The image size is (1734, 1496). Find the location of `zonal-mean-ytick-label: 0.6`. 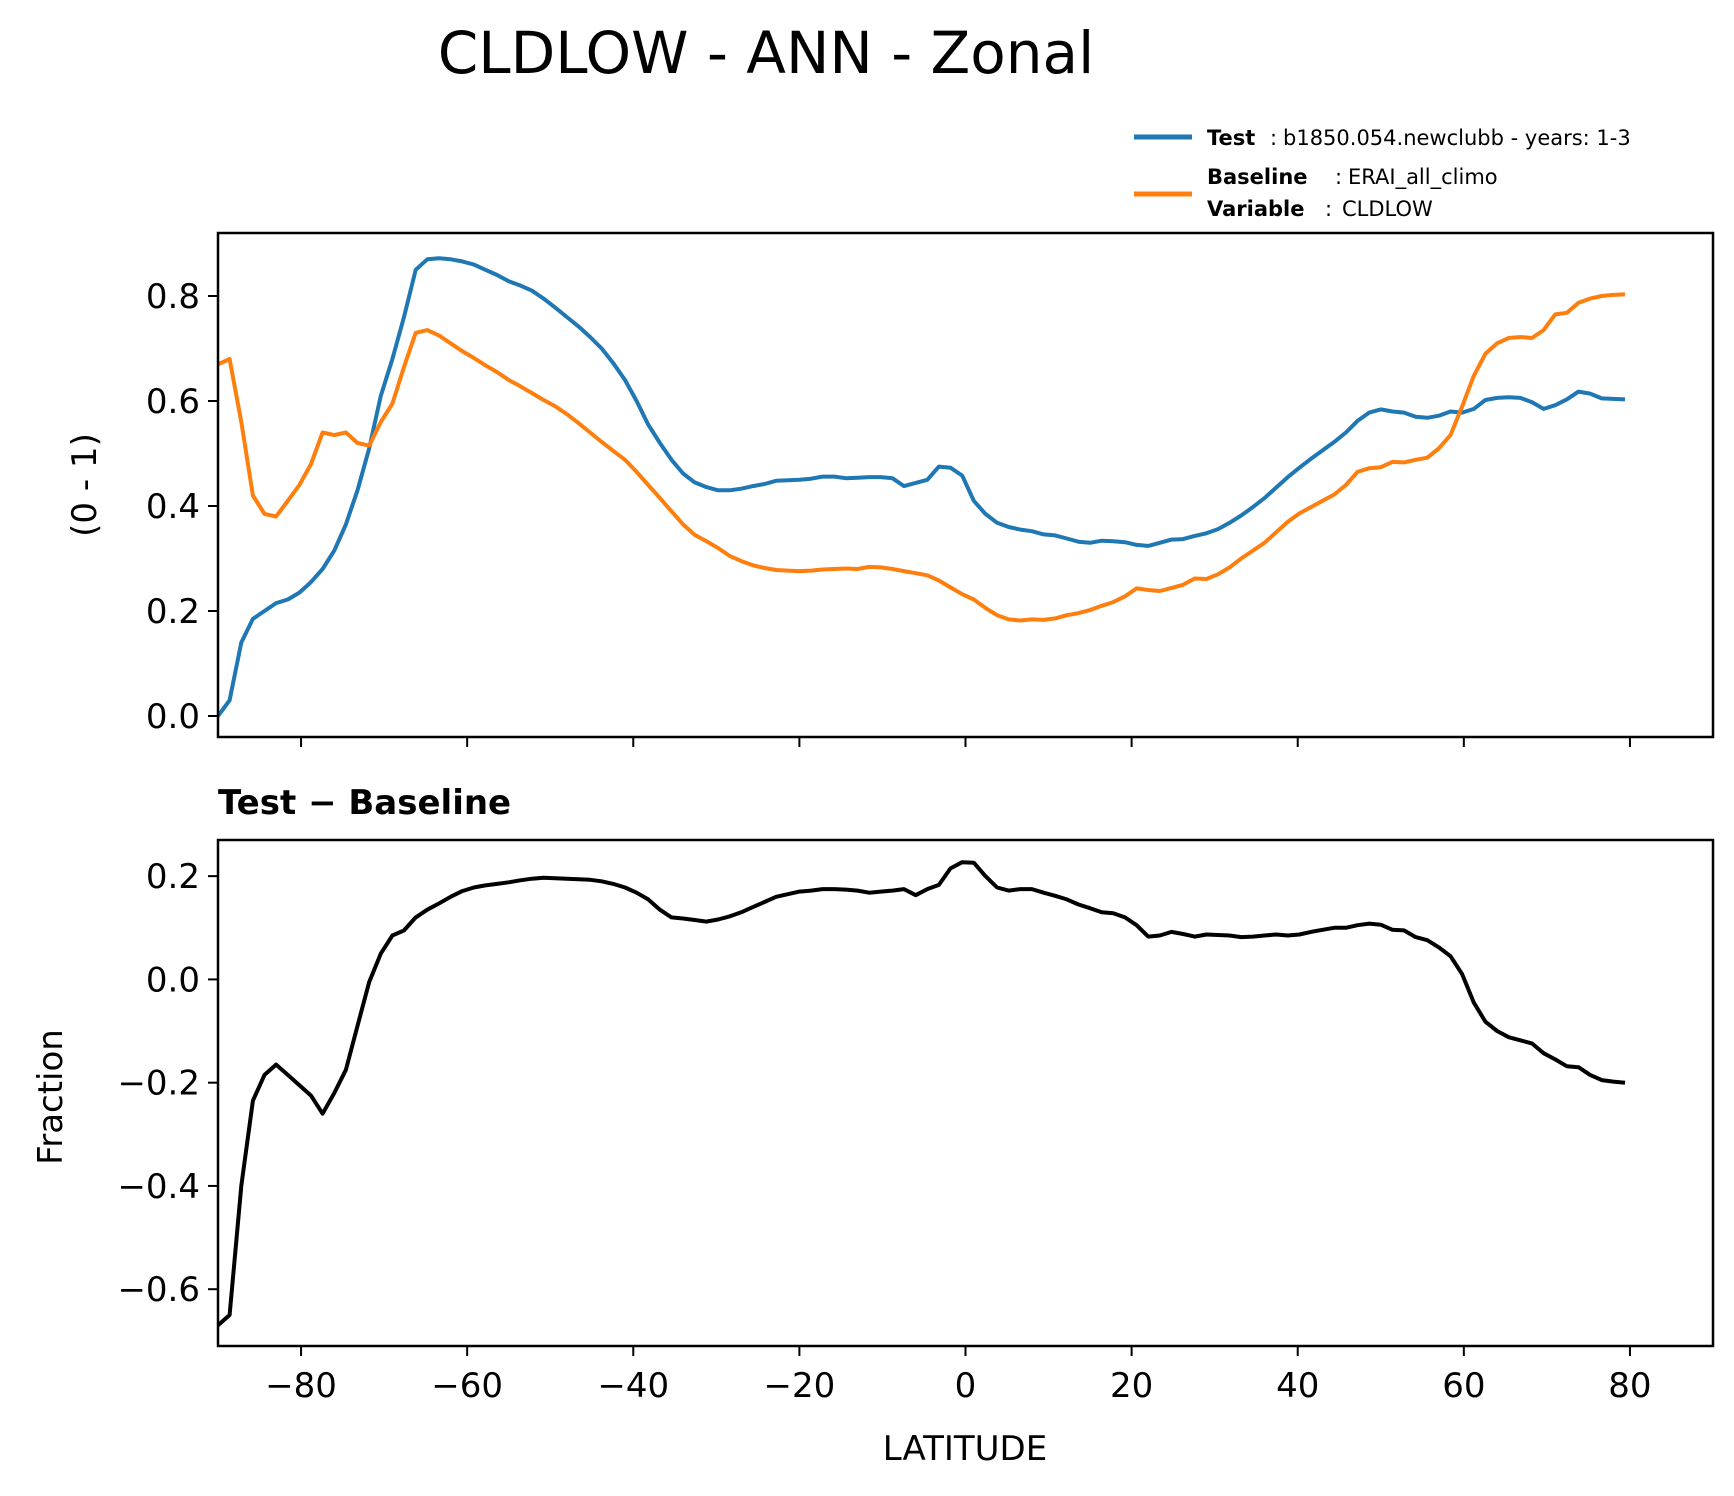

zonal-mean-ytick-label: 0.6 is located at coordinates (173, 402).